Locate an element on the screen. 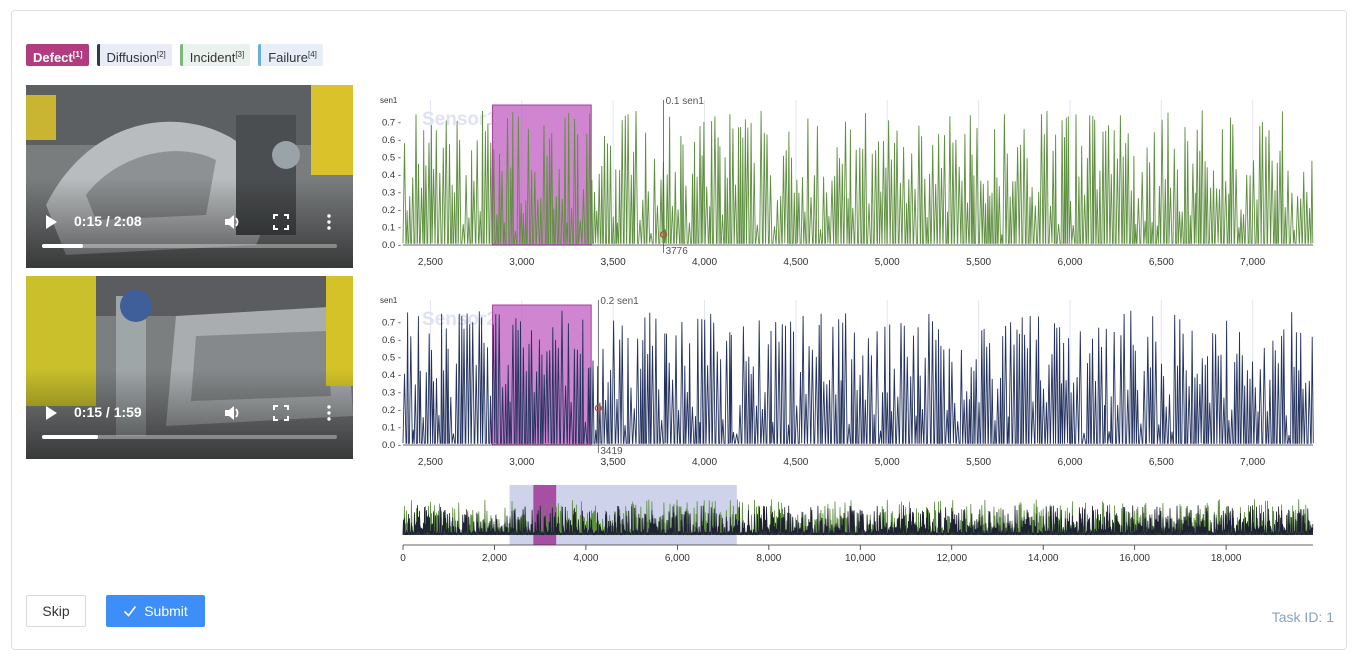 The image size is (1359, 657). submit-label: Submit is located at coordinates (166, 611).